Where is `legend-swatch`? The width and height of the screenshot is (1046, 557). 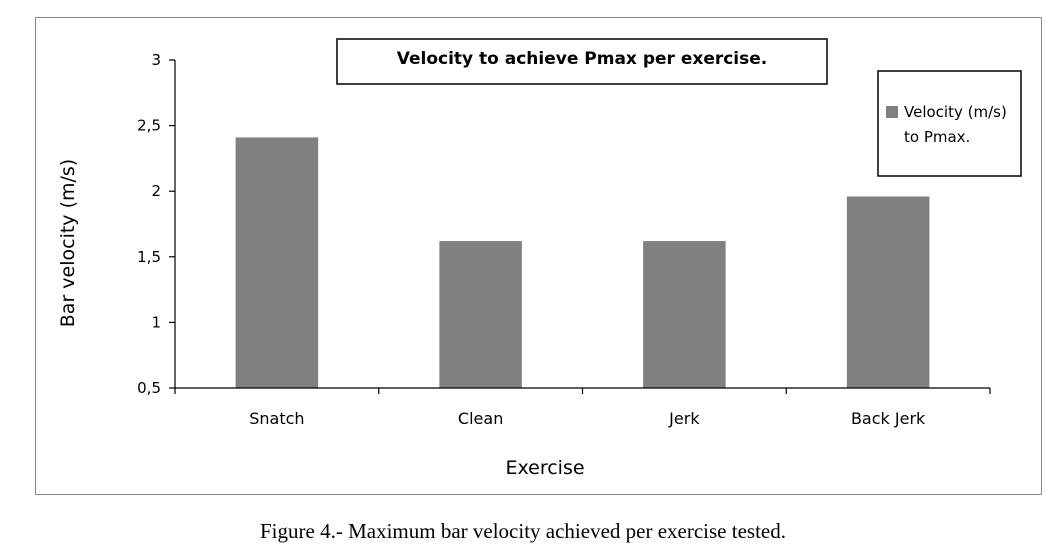 legend-swatch is located at coordinates (892, 112).